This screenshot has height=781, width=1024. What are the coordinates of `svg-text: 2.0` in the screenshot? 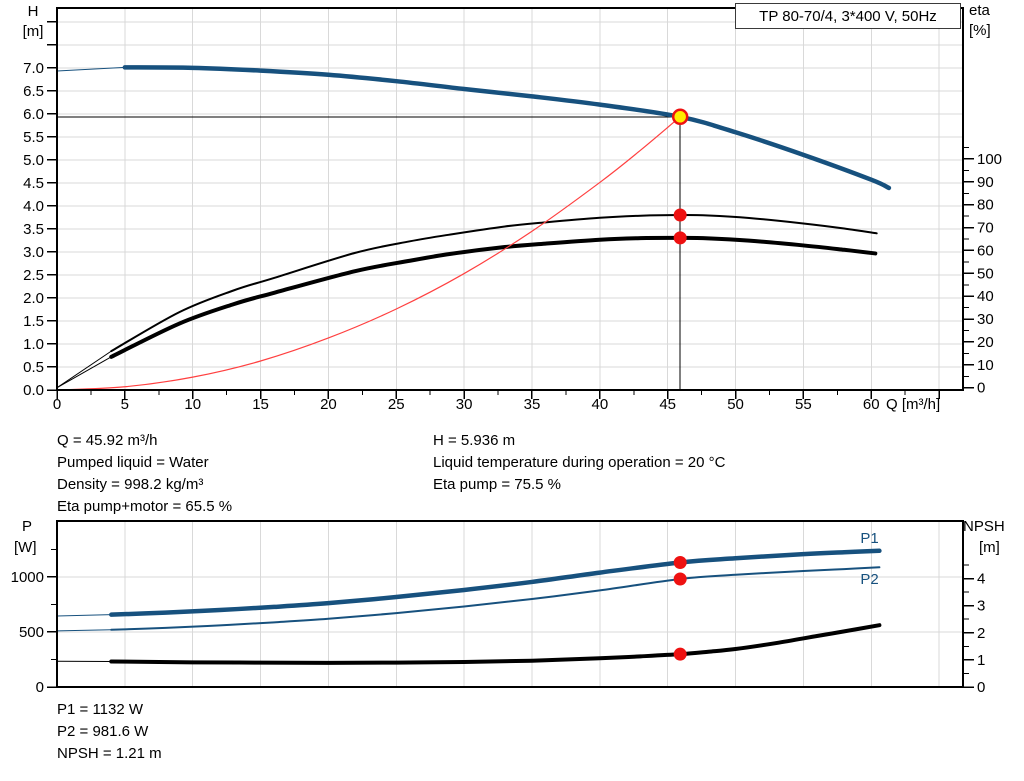 It's located at (33, 298).